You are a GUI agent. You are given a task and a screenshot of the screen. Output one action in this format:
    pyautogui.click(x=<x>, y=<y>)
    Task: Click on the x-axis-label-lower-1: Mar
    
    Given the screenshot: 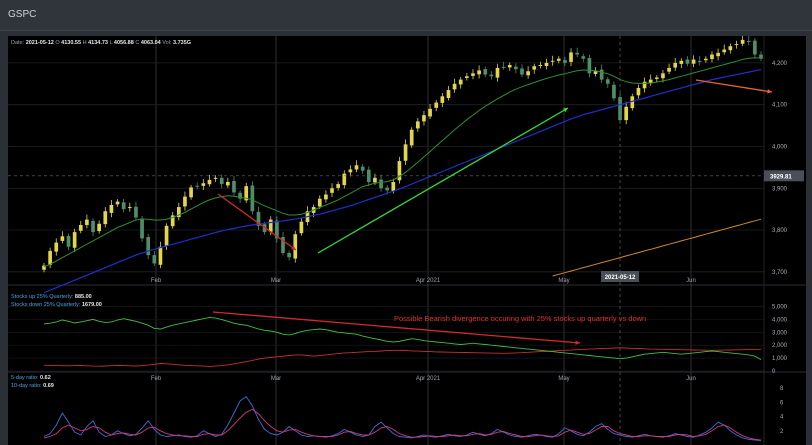 What is the action you would take?
    pyautogui.click(x=276, y=379)
    